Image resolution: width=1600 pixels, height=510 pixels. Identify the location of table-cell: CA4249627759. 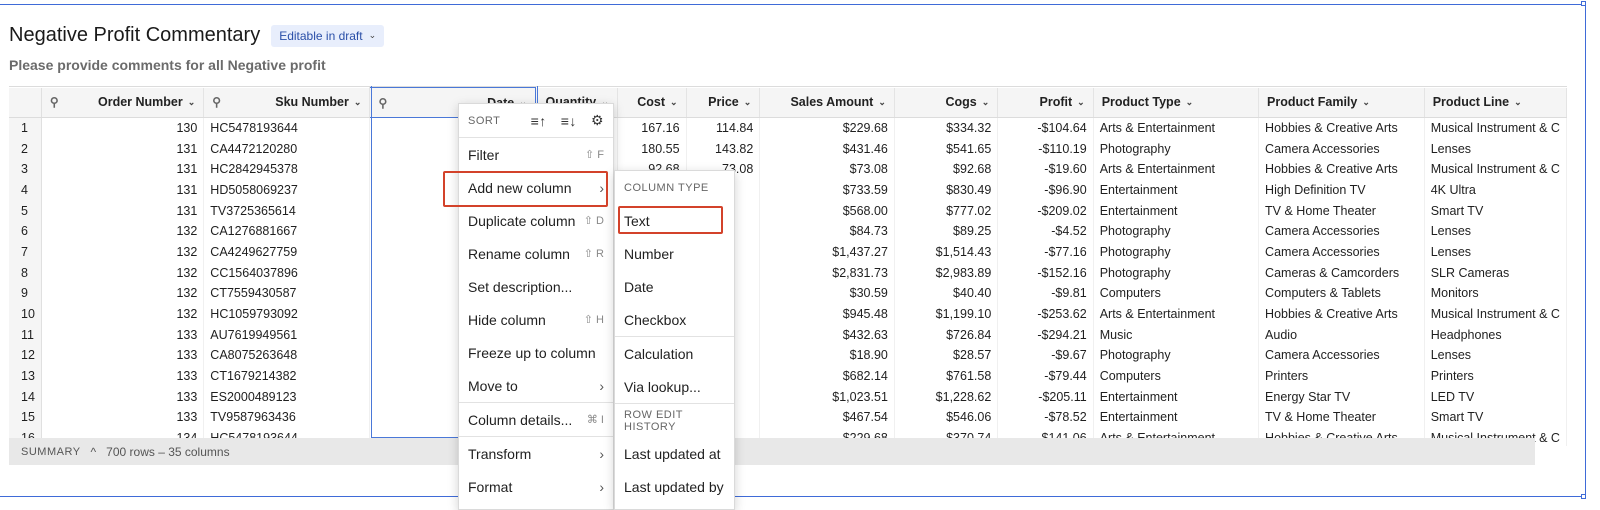
(287, 252).